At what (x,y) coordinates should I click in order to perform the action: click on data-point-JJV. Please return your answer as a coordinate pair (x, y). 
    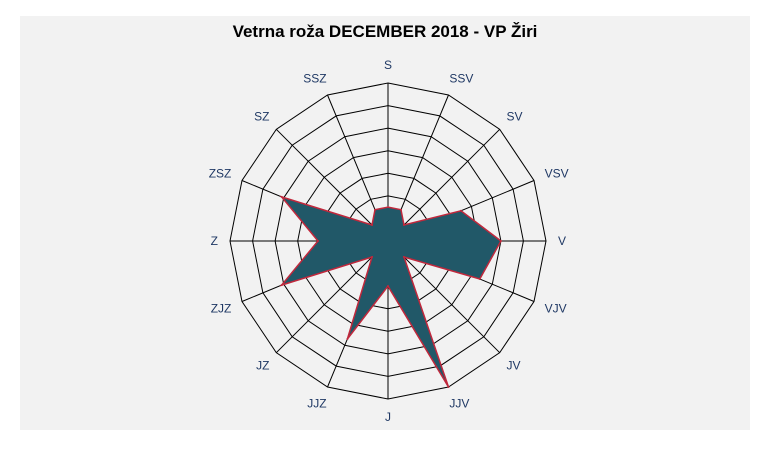
    Looking at the image, I should click on (448, 387).